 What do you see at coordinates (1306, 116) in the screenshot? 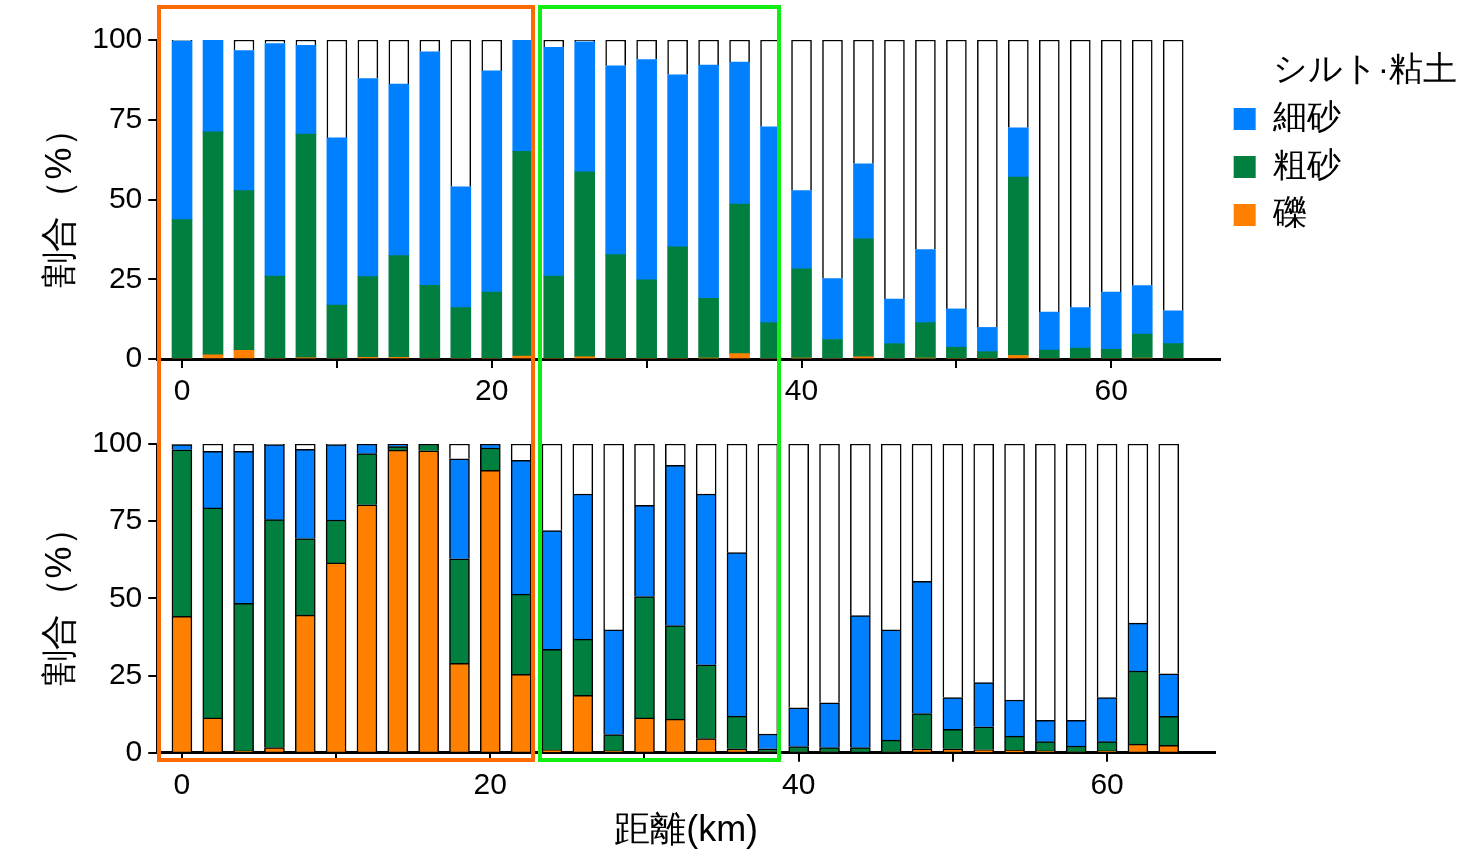
I see `legend-label: 細砂` at bounding box center [1306, 116].